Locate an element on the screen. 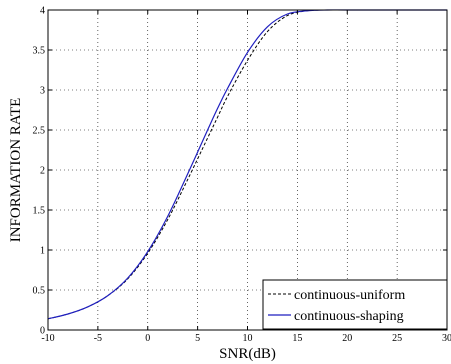 The width and height of the screenshot is (451, 364). y-axis-label: INFORMATION RATE is located at coordinates (16, 170).